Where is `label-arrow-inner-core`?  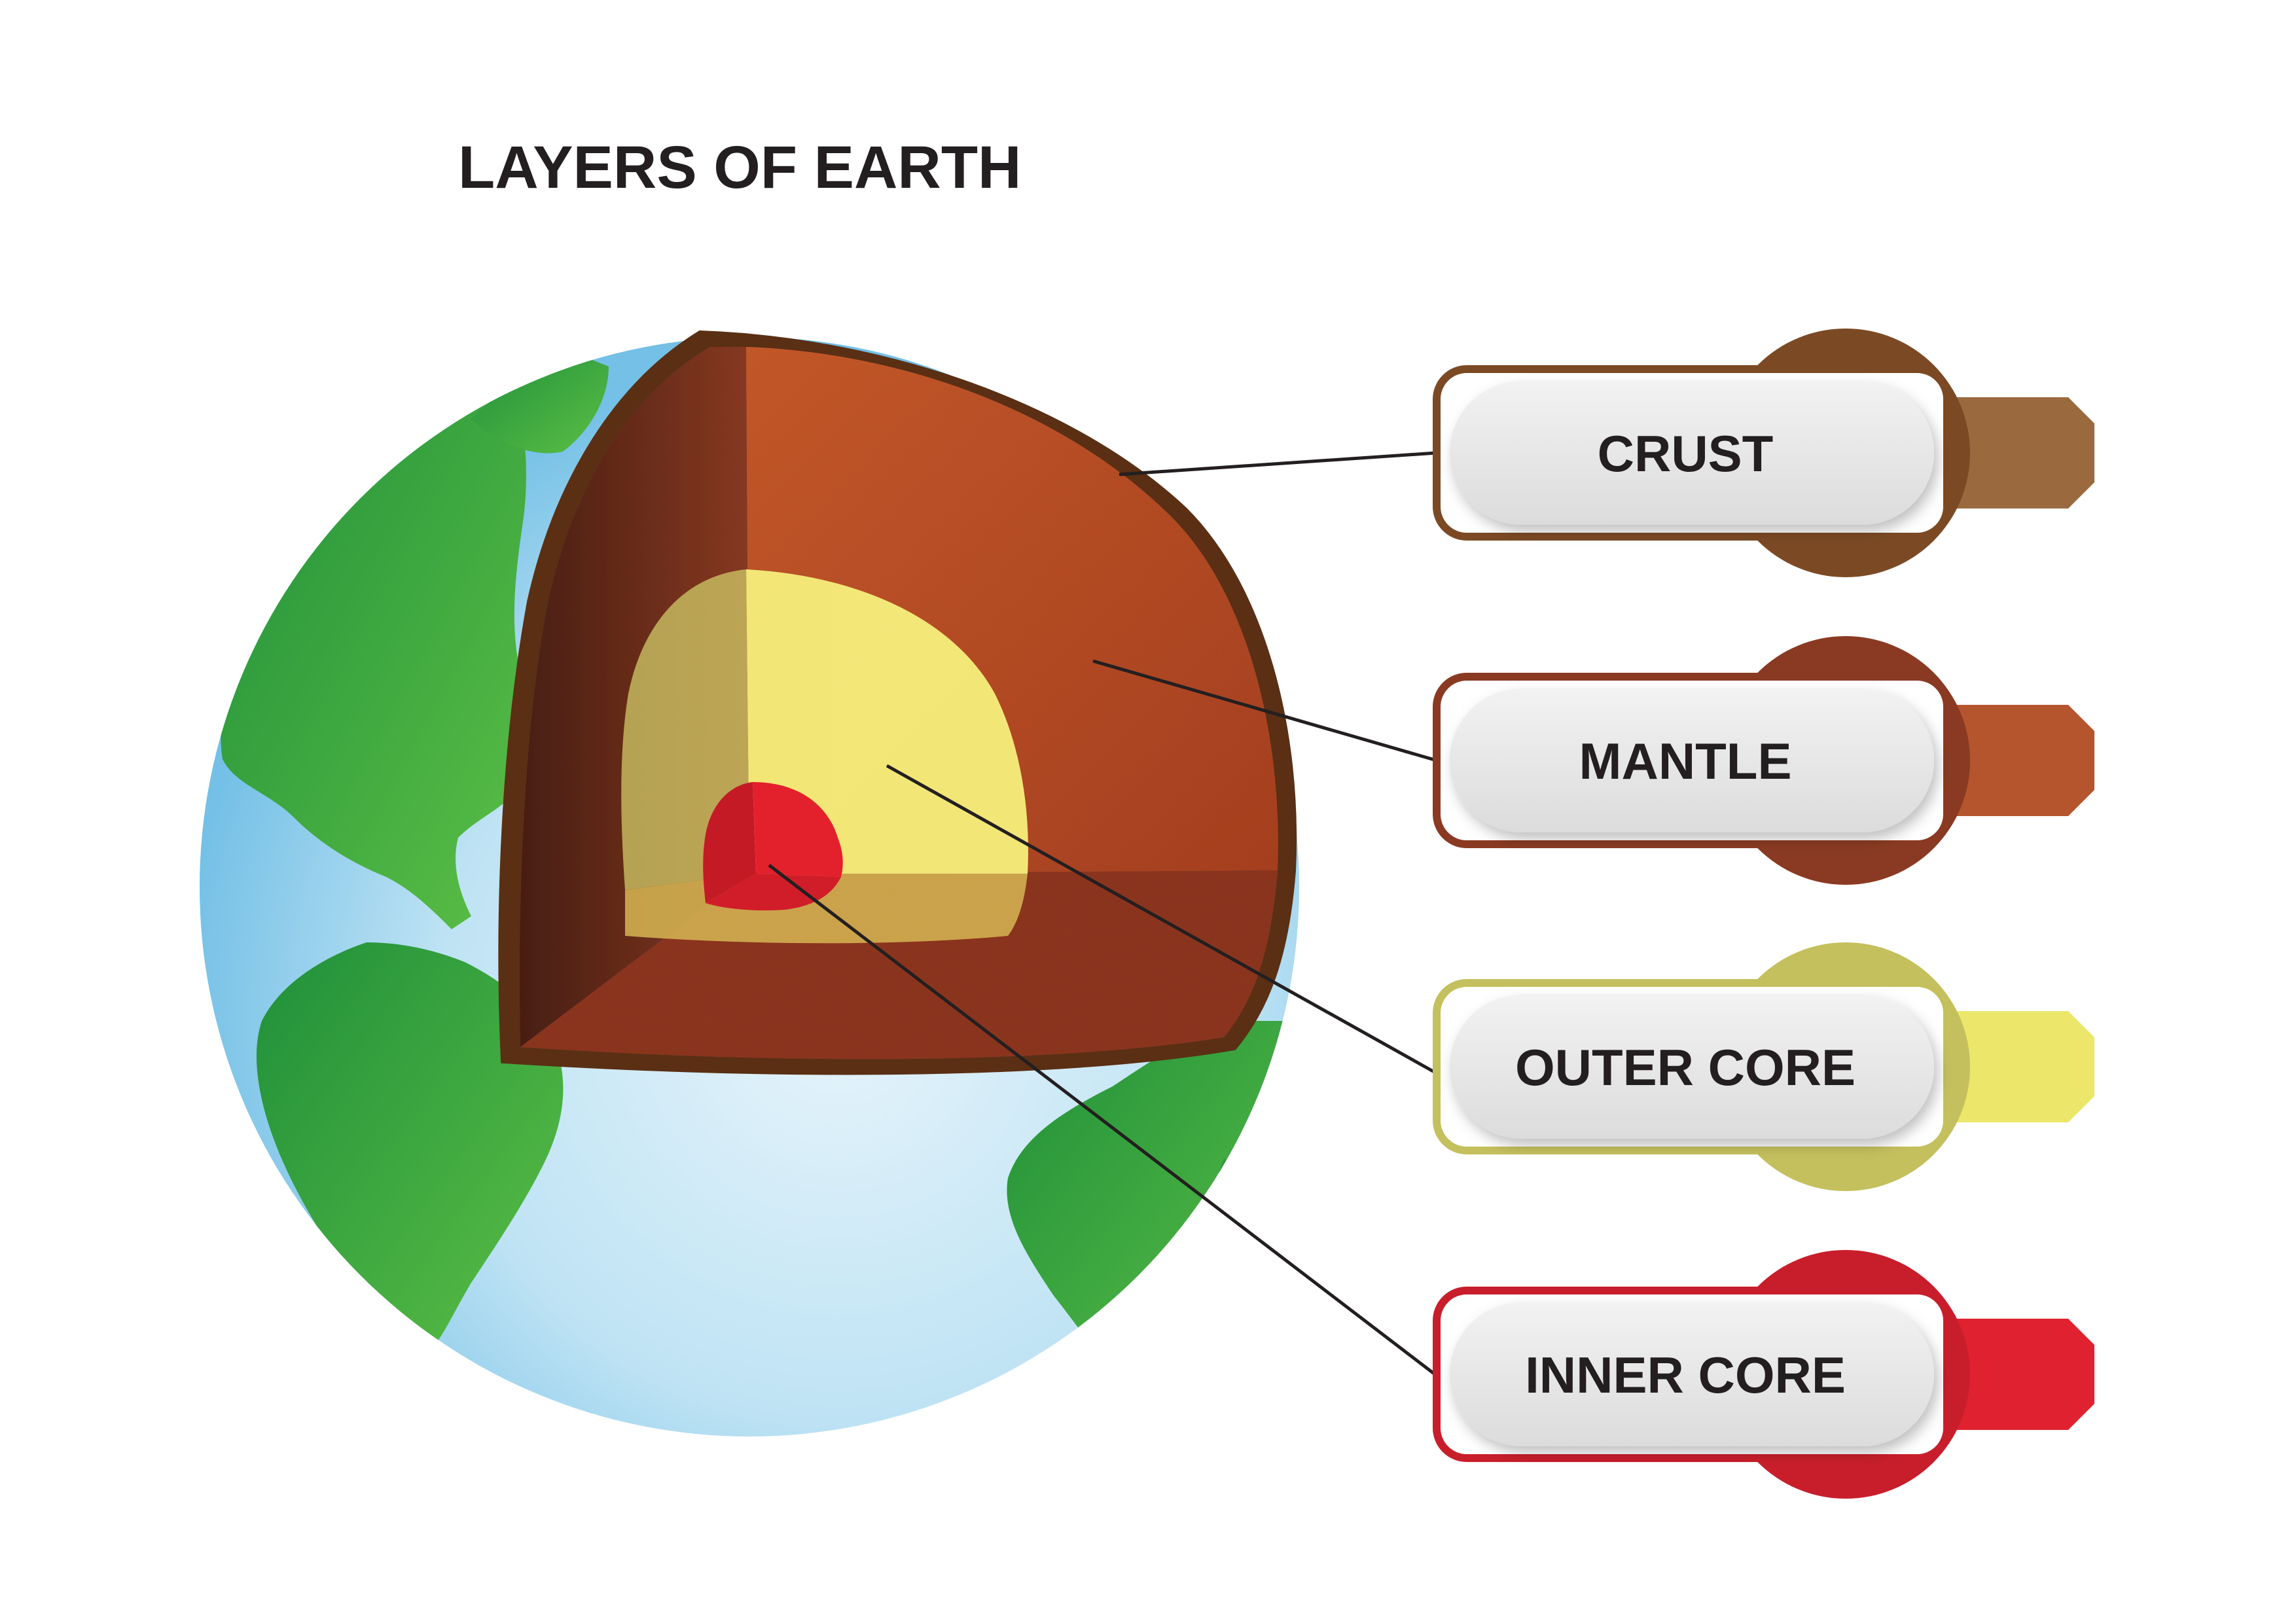 label-arrow-inner-core is located at coordinates (2015, 1374).